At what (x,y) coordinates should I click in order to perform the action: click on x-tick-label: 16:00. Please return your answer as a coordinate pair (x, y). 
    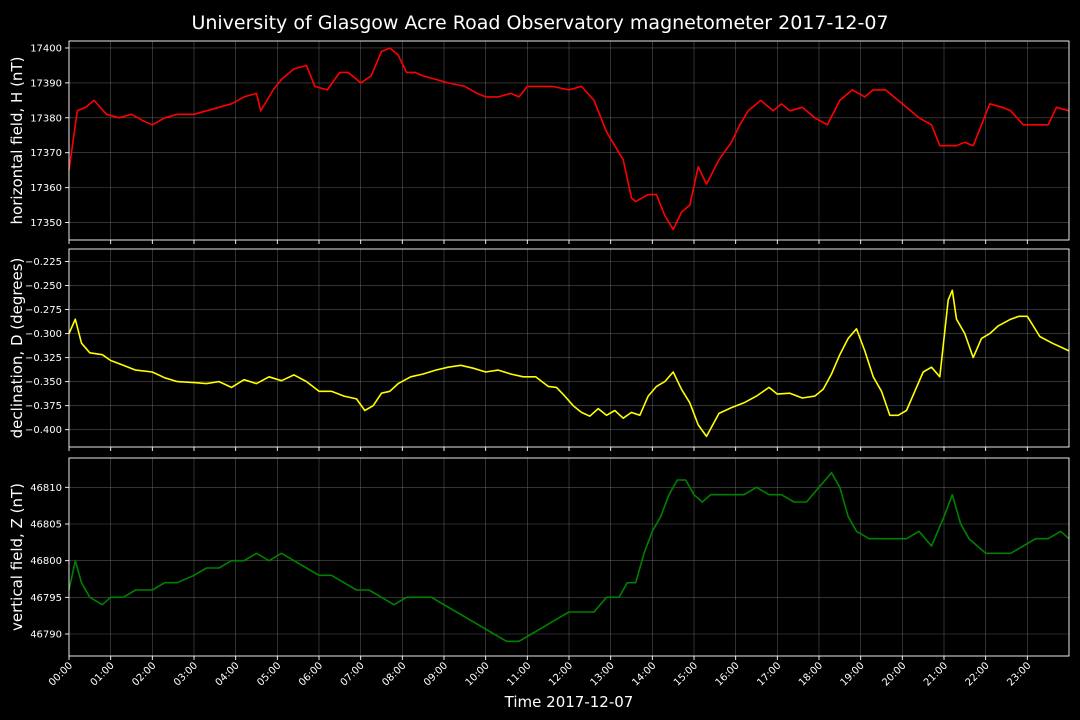
    Looking at the image, I should click on (728, 674).